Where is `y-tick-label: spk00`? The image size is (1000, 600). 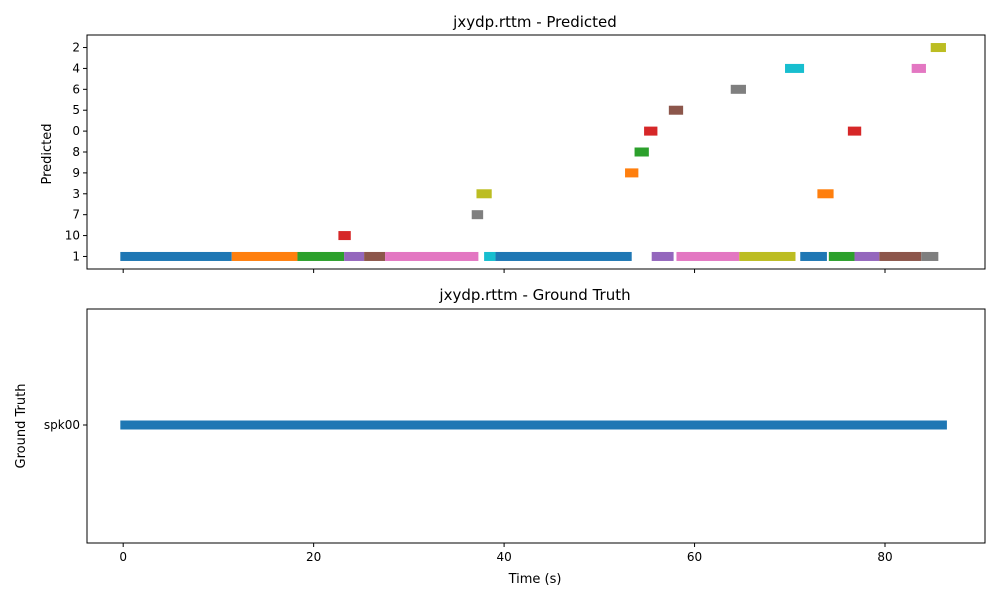
y-tick-label: spk00 is located at coordinates (62, 425).